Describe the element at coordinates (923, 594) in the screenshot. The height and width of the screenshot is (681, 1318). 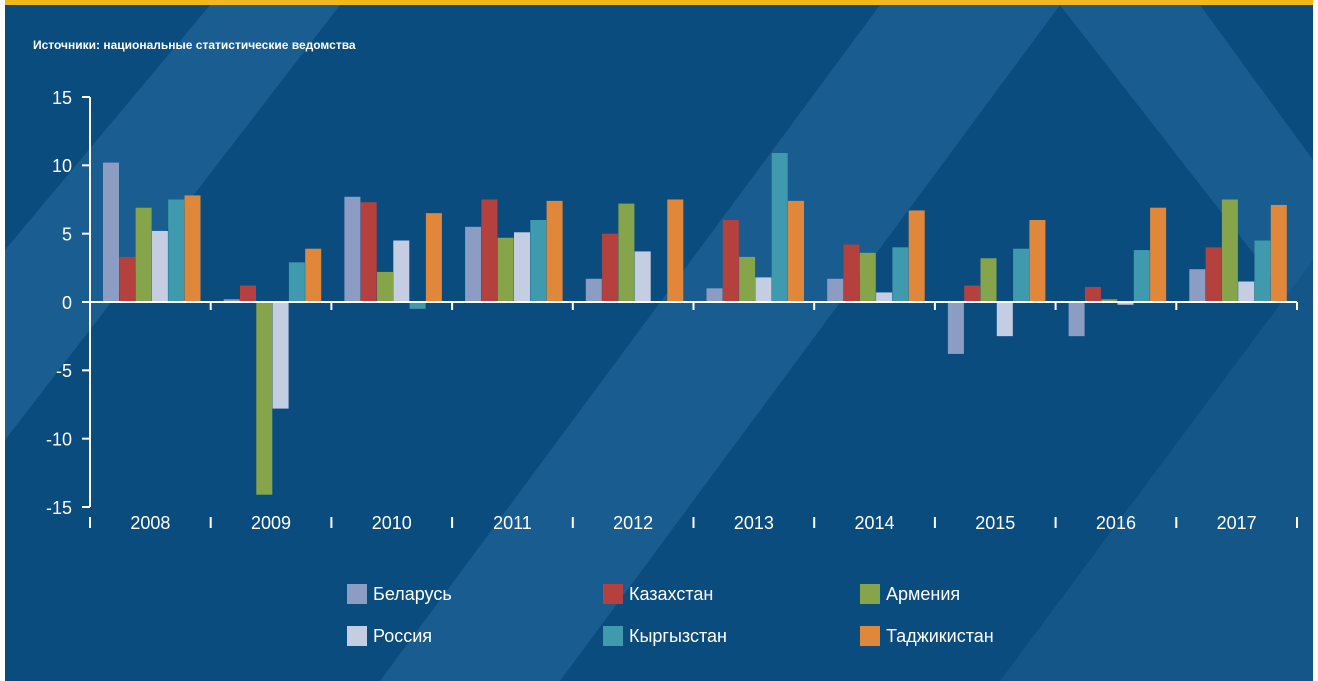
I see `legend-label: Армения` at that location.